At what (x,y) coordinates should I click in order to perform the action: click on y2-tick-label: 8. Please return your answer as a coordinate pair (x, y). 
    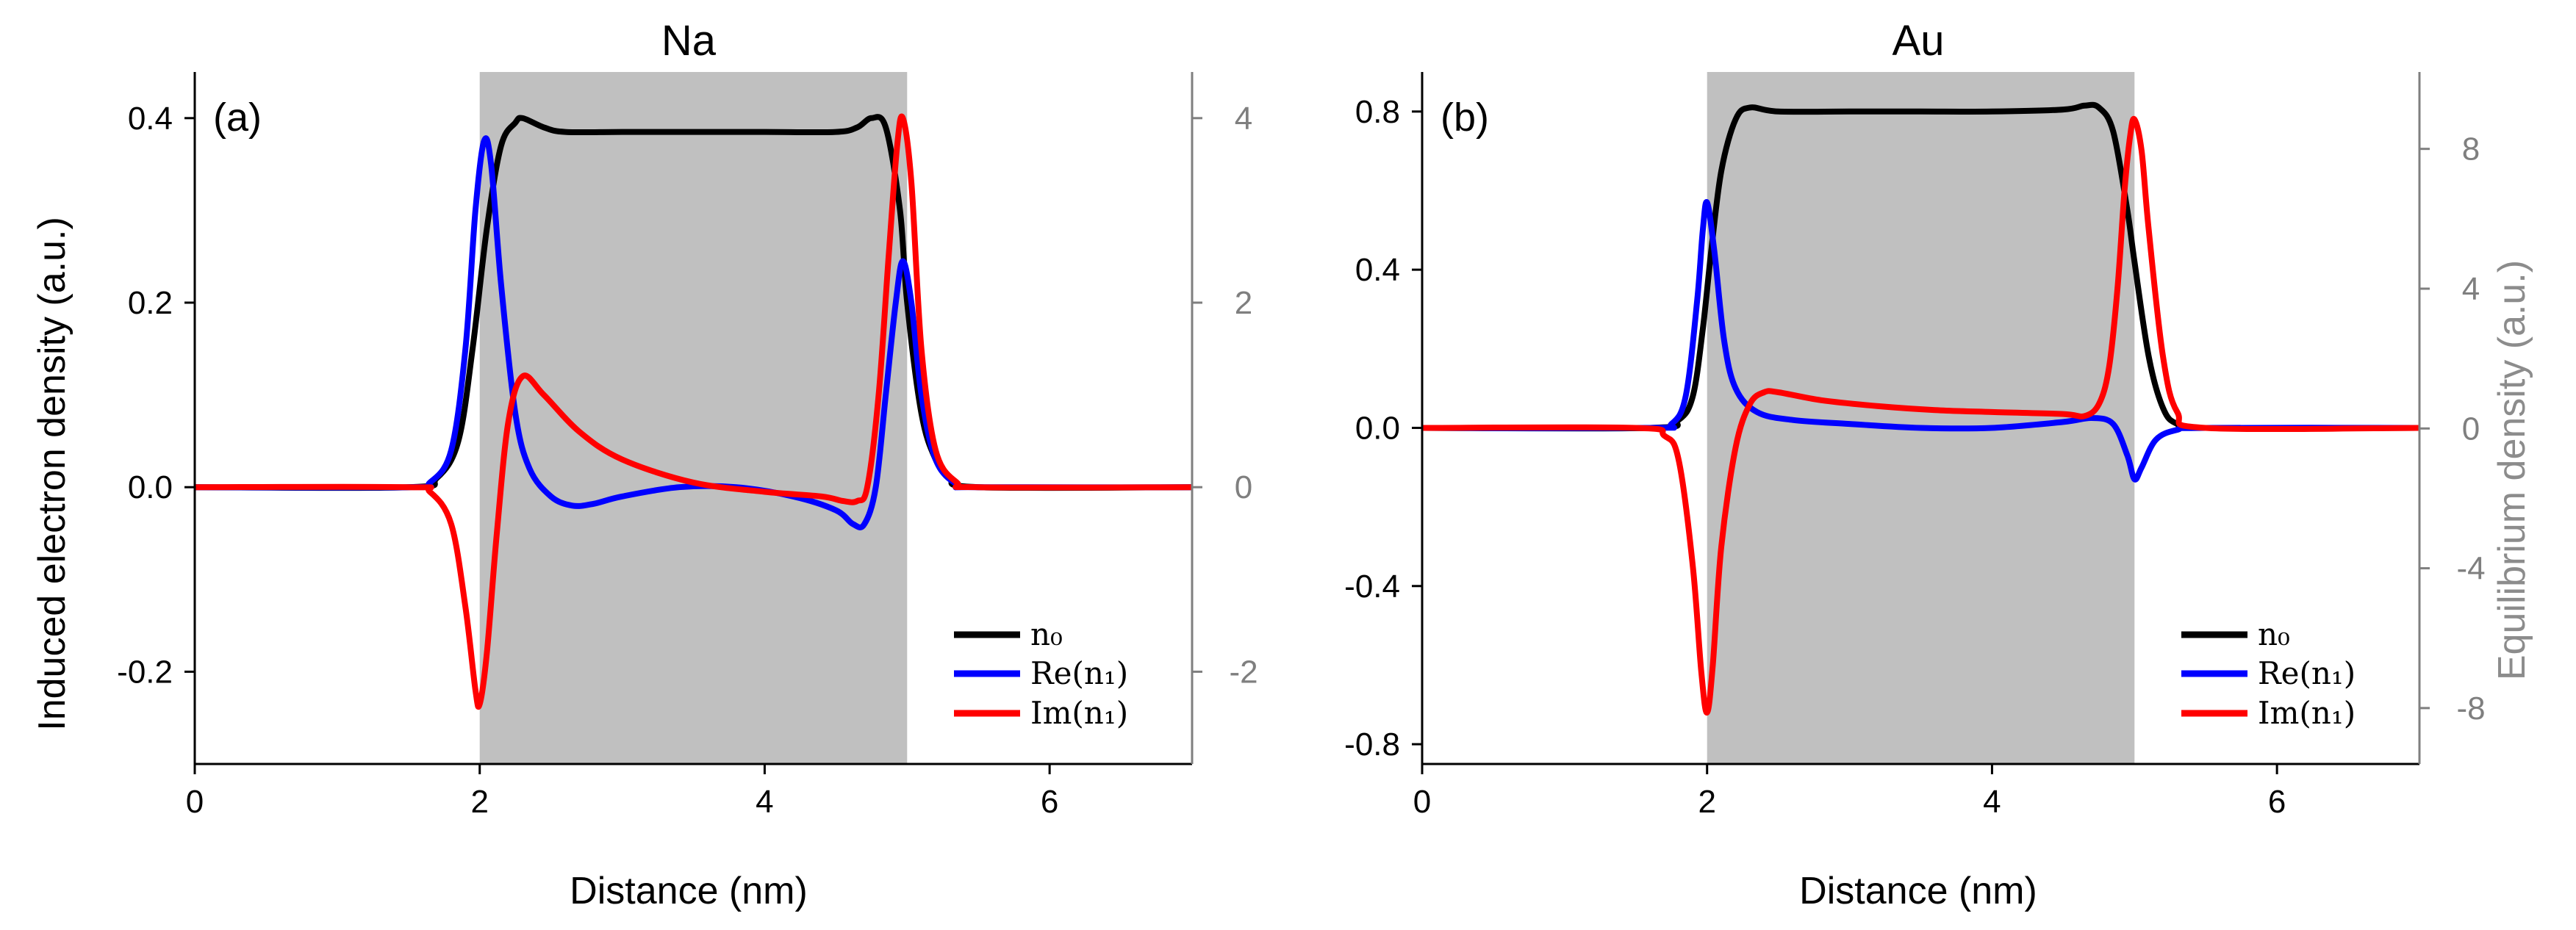
    Looking at the image, I should click on (2471, 149).